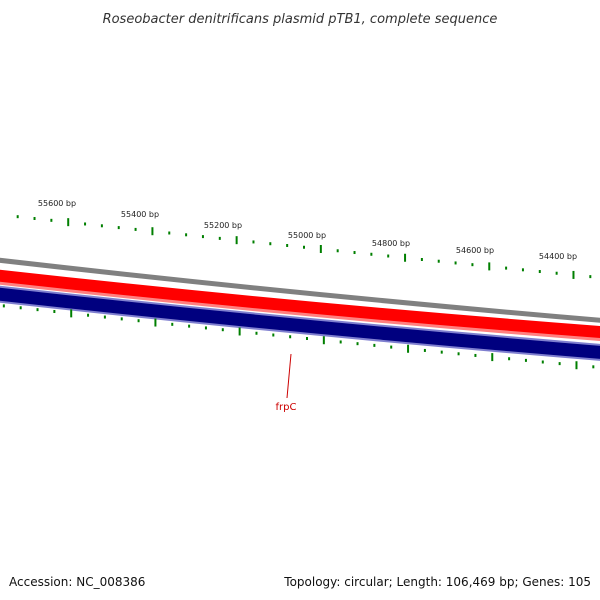 Image resolution: width=600 pixels, height=600 pixels. What do you see at coordinates (289, 376) in the screenshot?
I see `gene-label-leader` at bounding box center [289, 376].